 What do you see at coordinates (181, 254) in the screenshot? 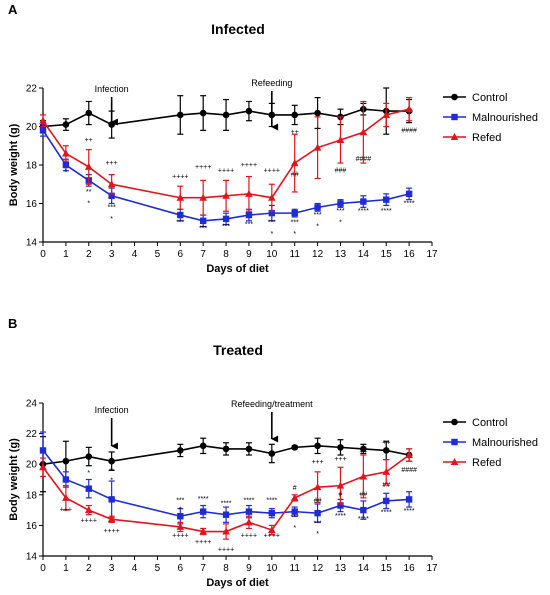
I see `x-tick-label: 6` at bounding box center [181, 254].